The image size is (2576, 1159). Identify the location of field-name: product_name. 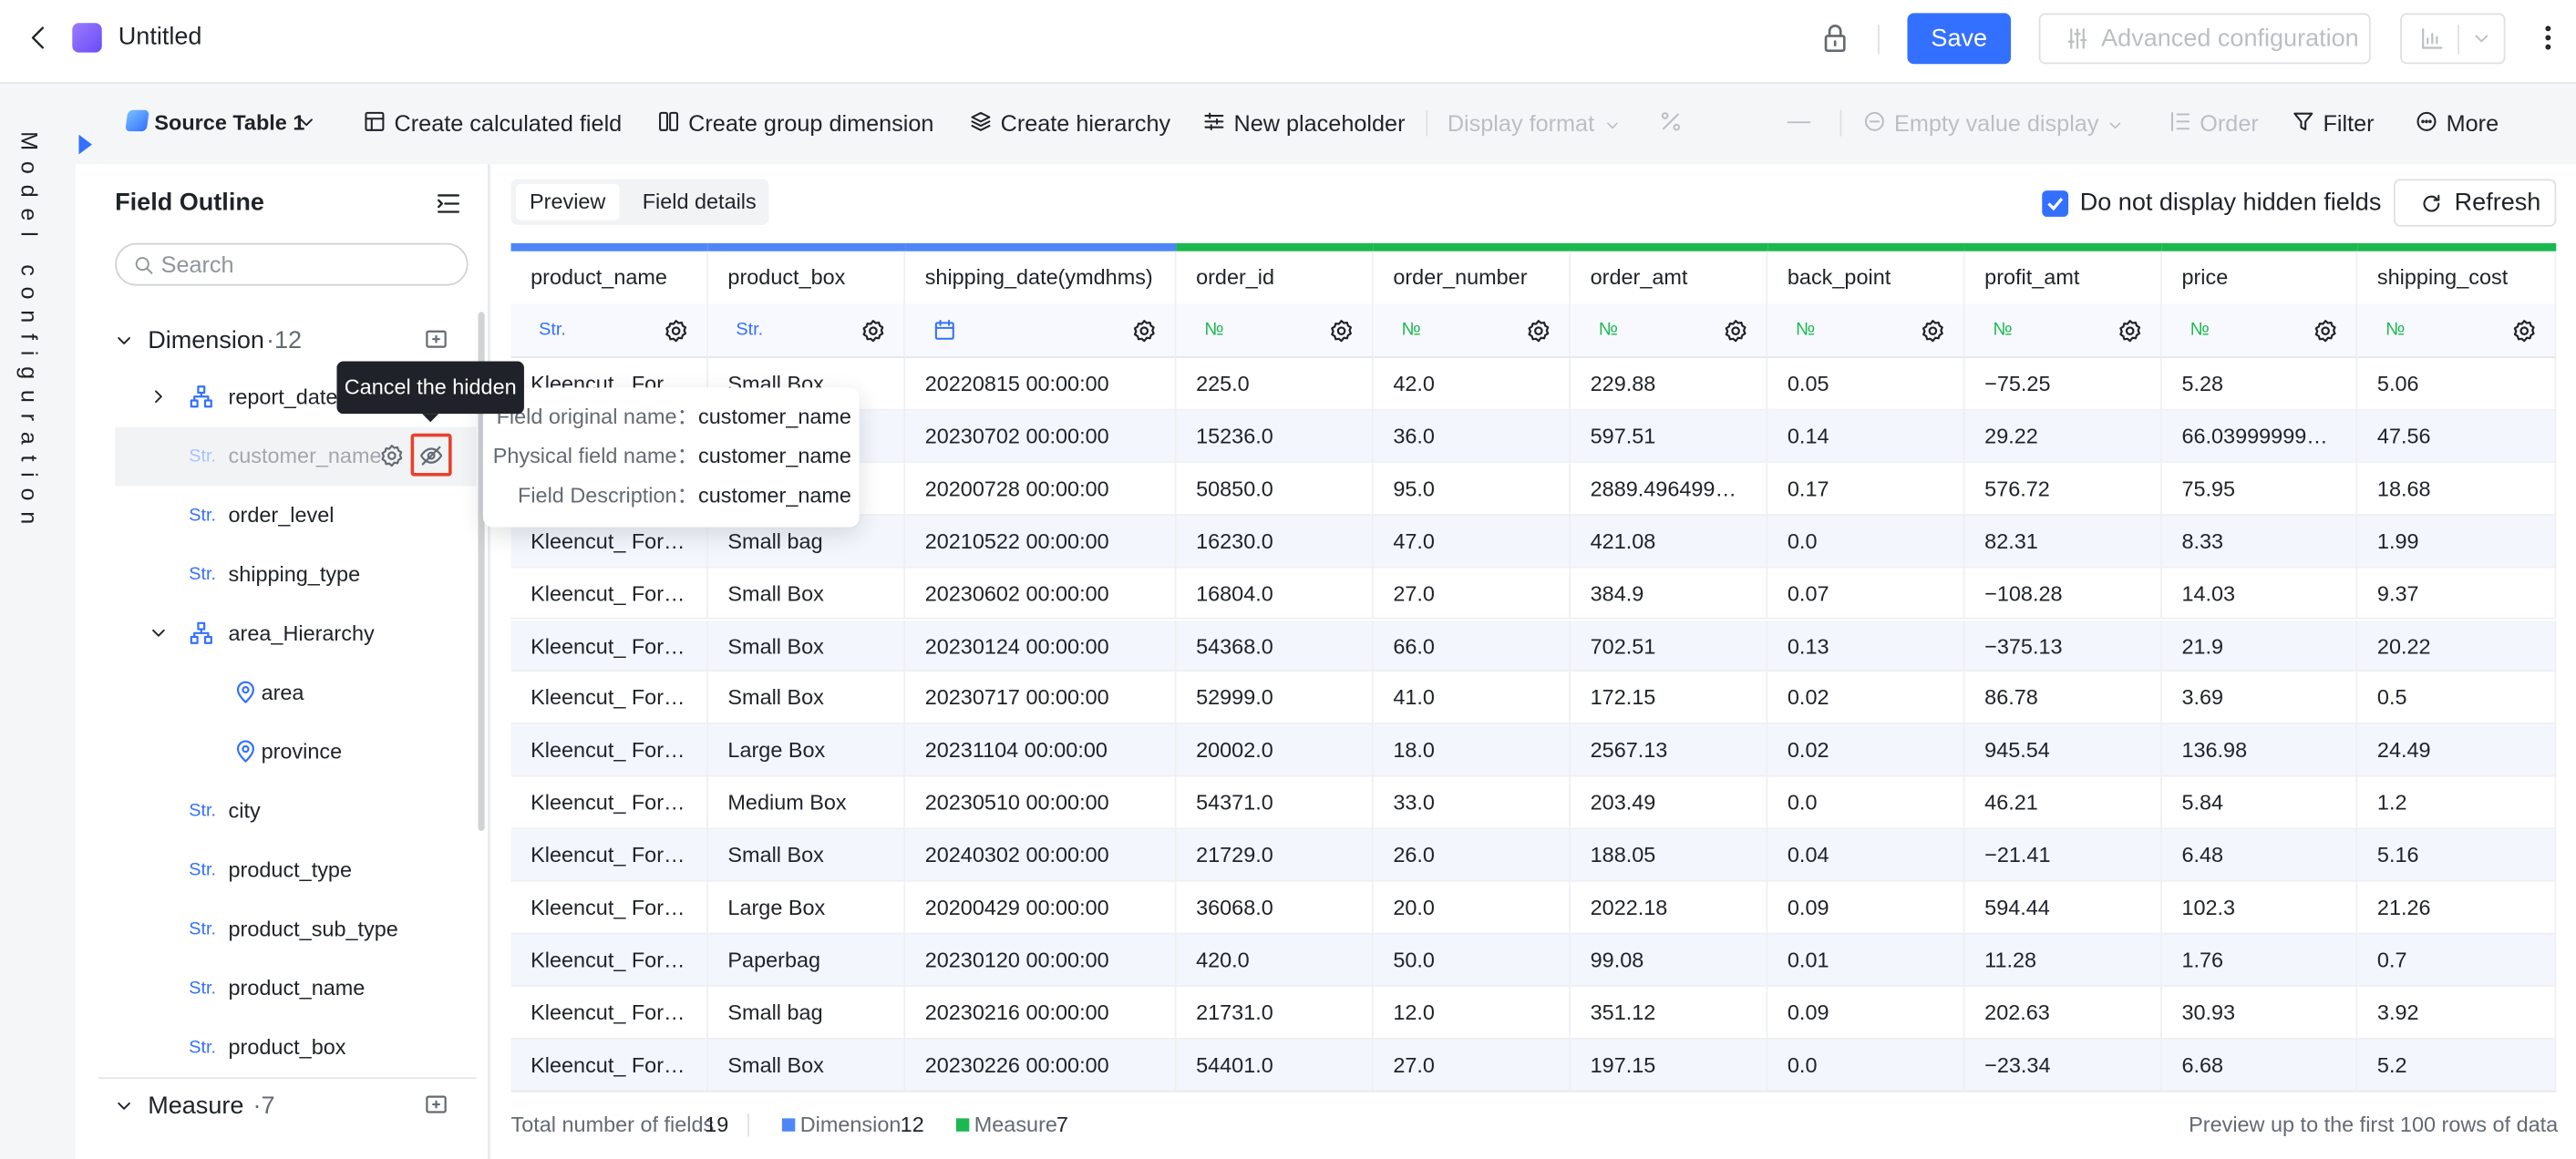
(297, 989).